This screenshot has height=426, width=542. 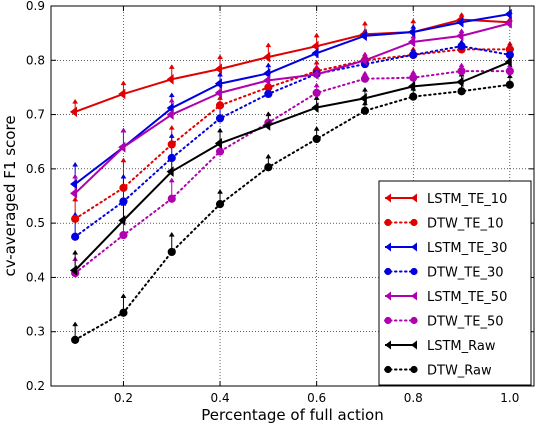 I want to click on legend-box, so click(x=455, y=283).